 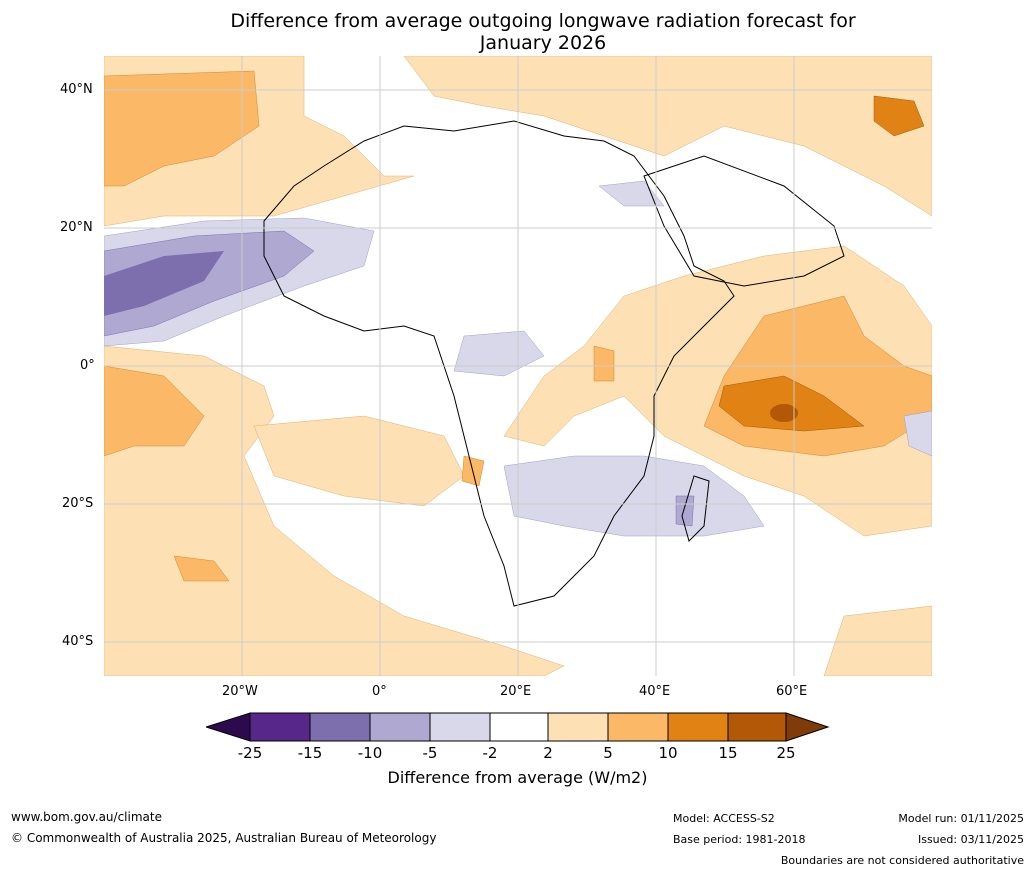 What do you see at coordinates (359, 461) in the screenshot?
I see `shade-east-atlantic` at bounding box center [359, 461].